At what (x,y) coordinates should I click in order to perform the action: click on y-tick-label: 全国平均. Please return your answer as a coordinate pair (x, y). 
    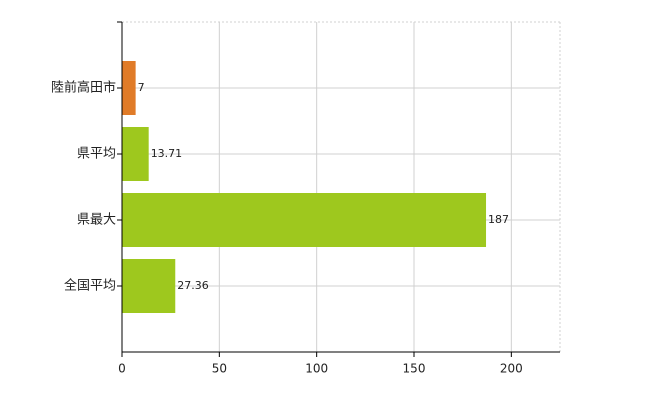
    Looking at the image, I should click on (90, 286).